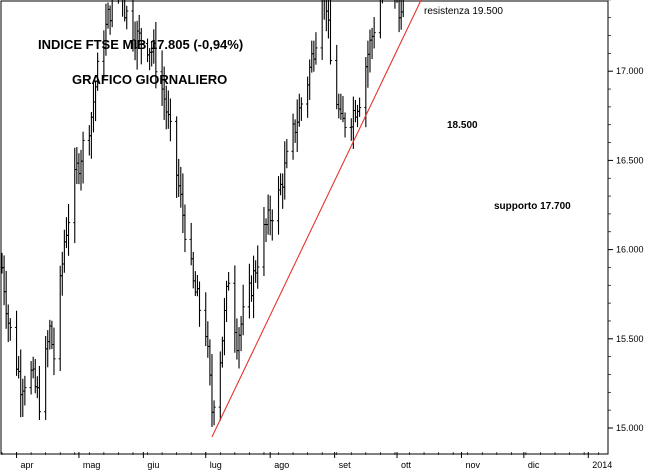 The height and width of the screenshot is (474, 650). I want to click on x-tick-label: nov, so click(472, 465).